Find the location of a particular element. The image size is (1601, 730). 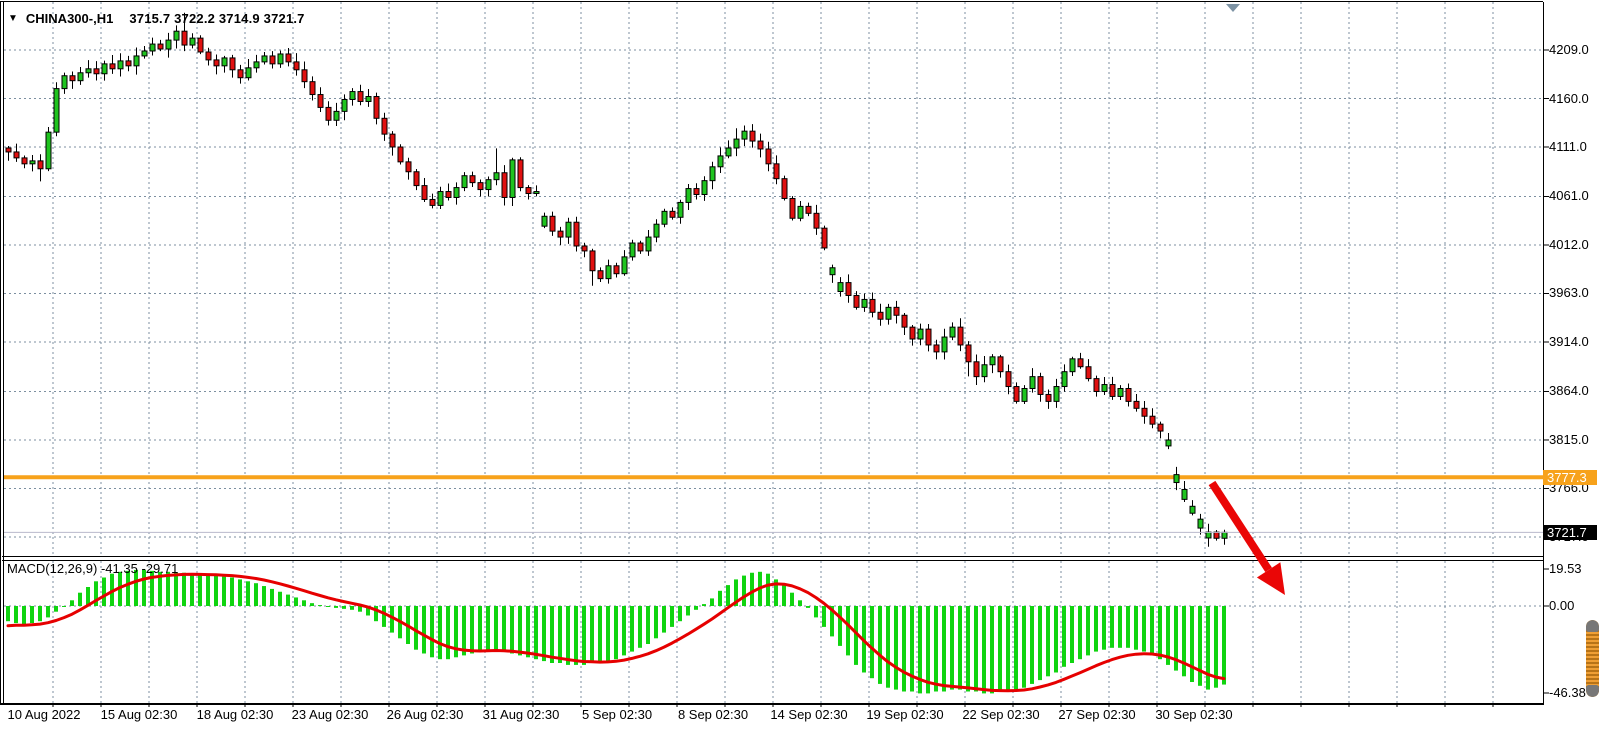

chart-shift-marker is located at coordinates (1233, 8).